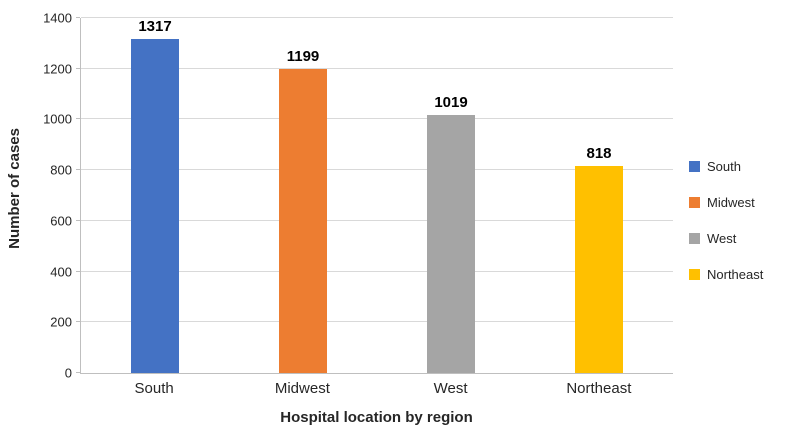  Describe the element at coordinates (724, 166) in the screenshot. I see `legend-label: South` at that location.